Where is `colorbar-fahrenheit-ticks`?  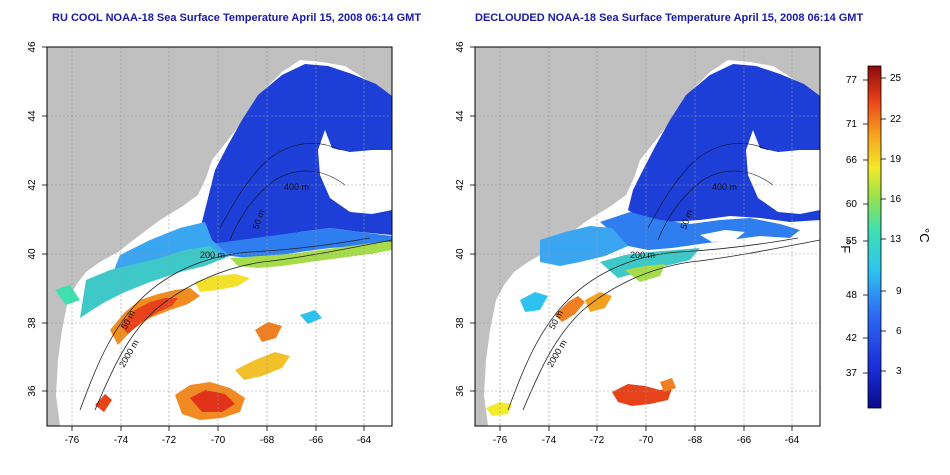
colorbar-fahrenheit-ticks is located at coordinates (865, 226).